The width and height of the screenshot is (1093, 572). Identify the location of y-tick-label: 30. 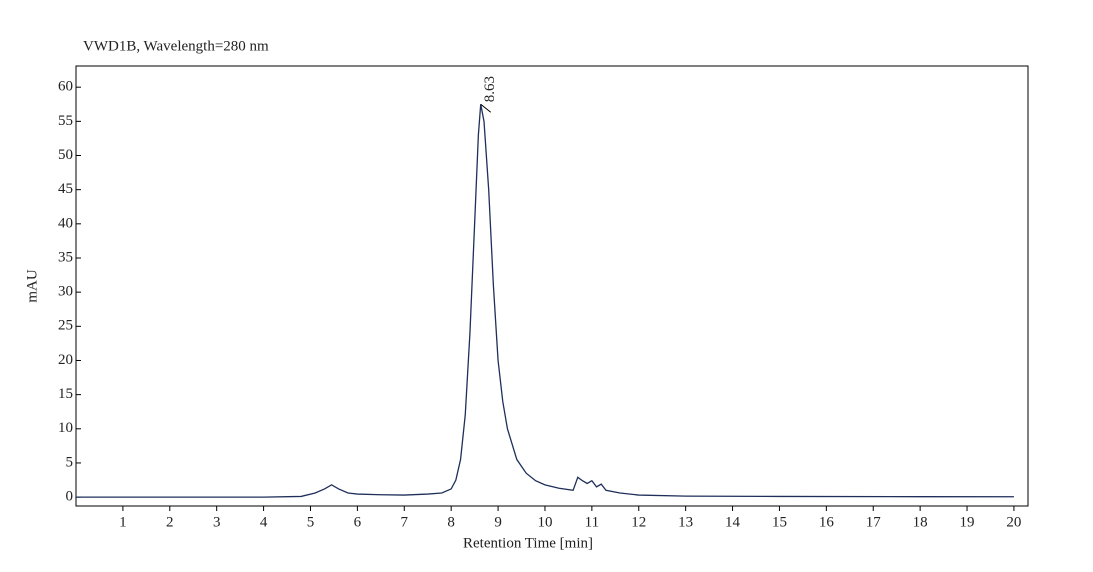
(65, 292).